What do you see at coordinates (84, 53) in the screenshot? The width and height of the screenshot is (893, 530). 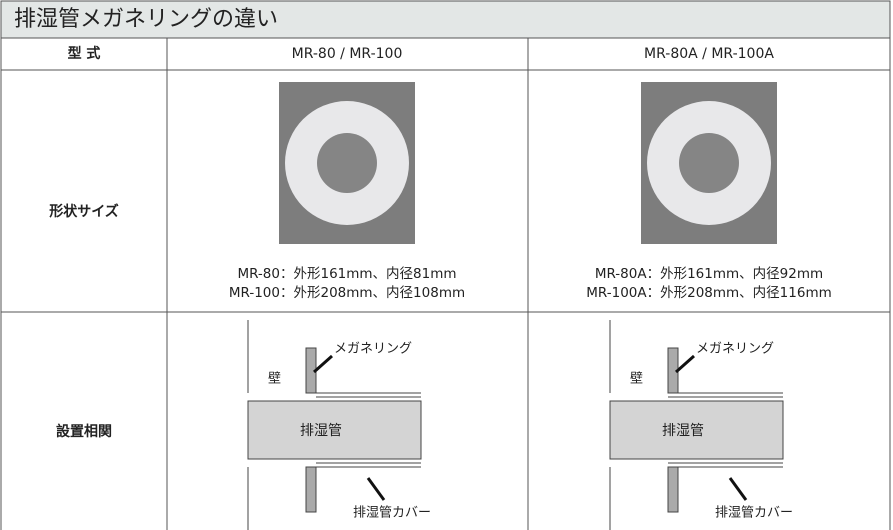 I see `header-cell: 型 式` at bounding box center [84, 53].